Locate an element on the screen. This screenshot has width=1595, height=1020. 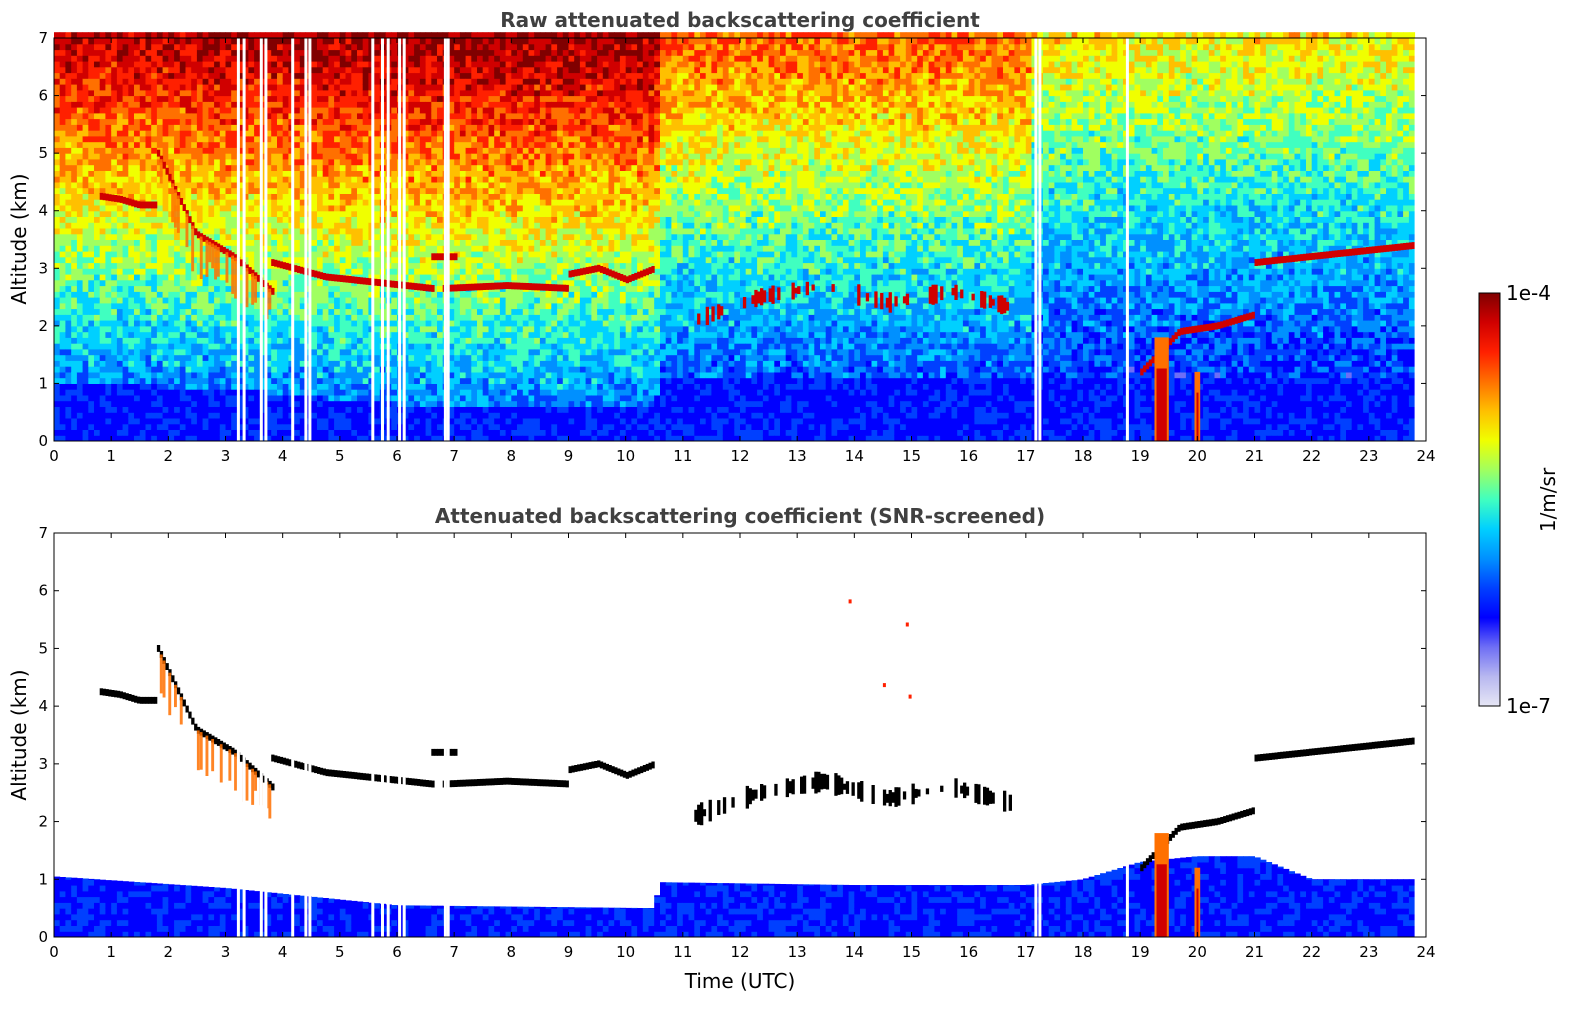
colorbar-min-label: 1e-7 is located at coordinates (1528, 706).